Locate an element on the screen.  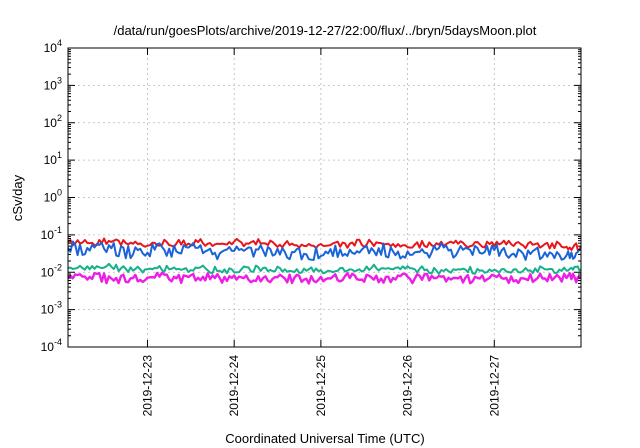
y-tick-label: 10⁰ is located at coordinates (53, 196).